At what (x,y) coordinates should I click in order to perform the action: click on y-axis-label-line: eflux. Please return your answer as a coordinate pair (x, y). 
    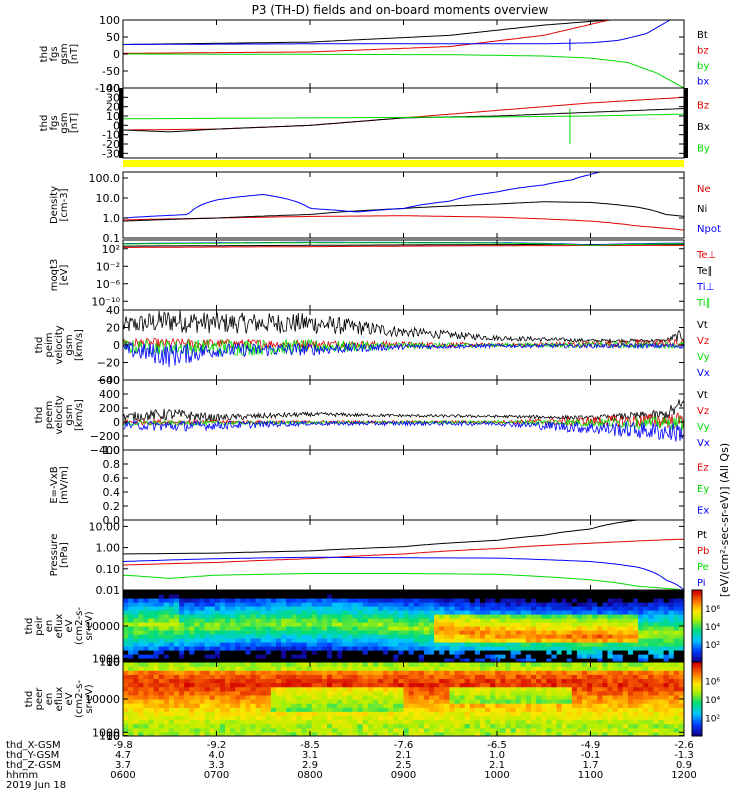
    Looking at the image, I should click on (59, 626).